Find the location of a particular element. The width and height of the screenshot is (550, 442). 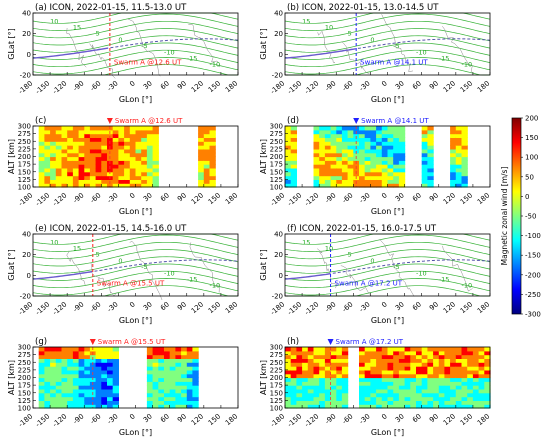

x-tick-label: 90 is located at coordinates (434, 85).